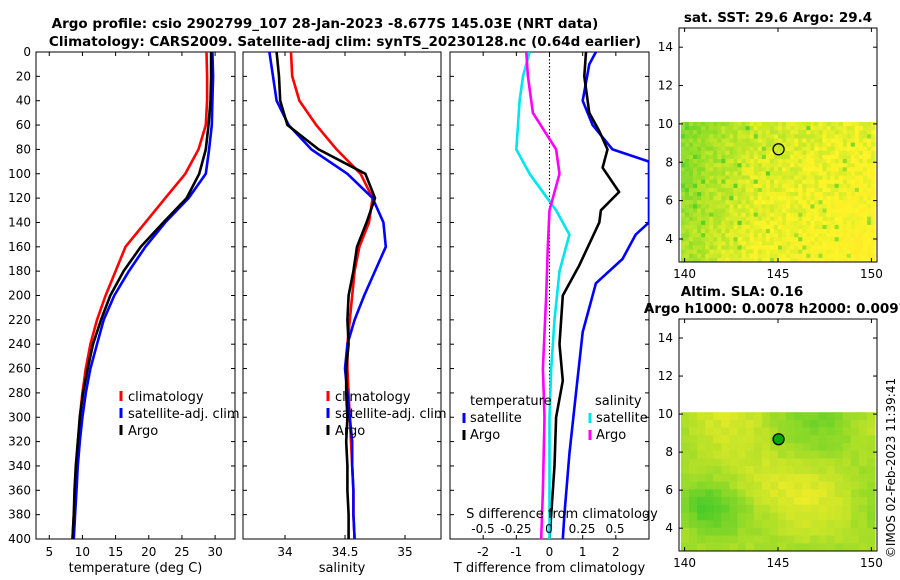  Describe the element at coordinates (669, 528) in the screenshot. I see `y-tick-label: 4` at that location.